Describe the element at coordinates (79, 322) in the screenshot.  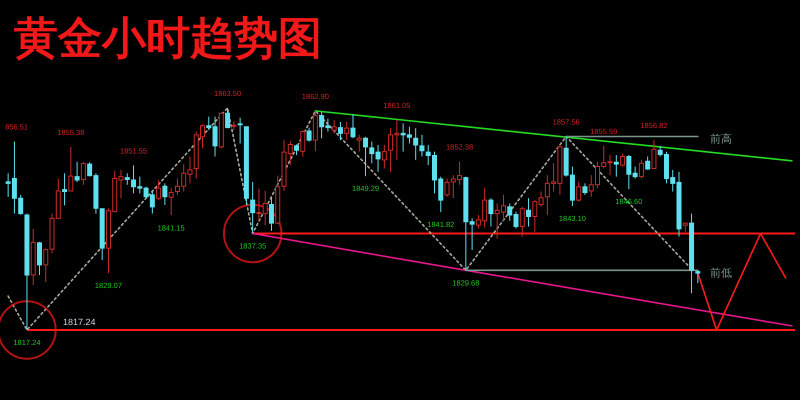
I see `ref-line-label: 1817.24` at that location.